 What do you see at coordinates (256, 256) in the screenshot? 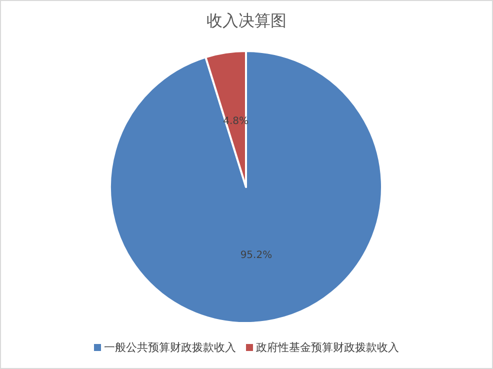
I see `data-label: 95.2%` at bounding box center [256, 256].